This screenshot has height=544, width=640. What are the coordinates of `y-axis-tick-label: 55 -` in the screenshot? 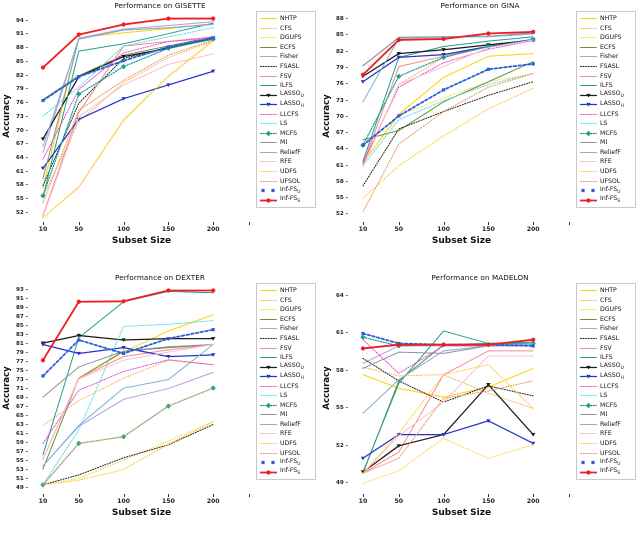 It's located at (341, 198).